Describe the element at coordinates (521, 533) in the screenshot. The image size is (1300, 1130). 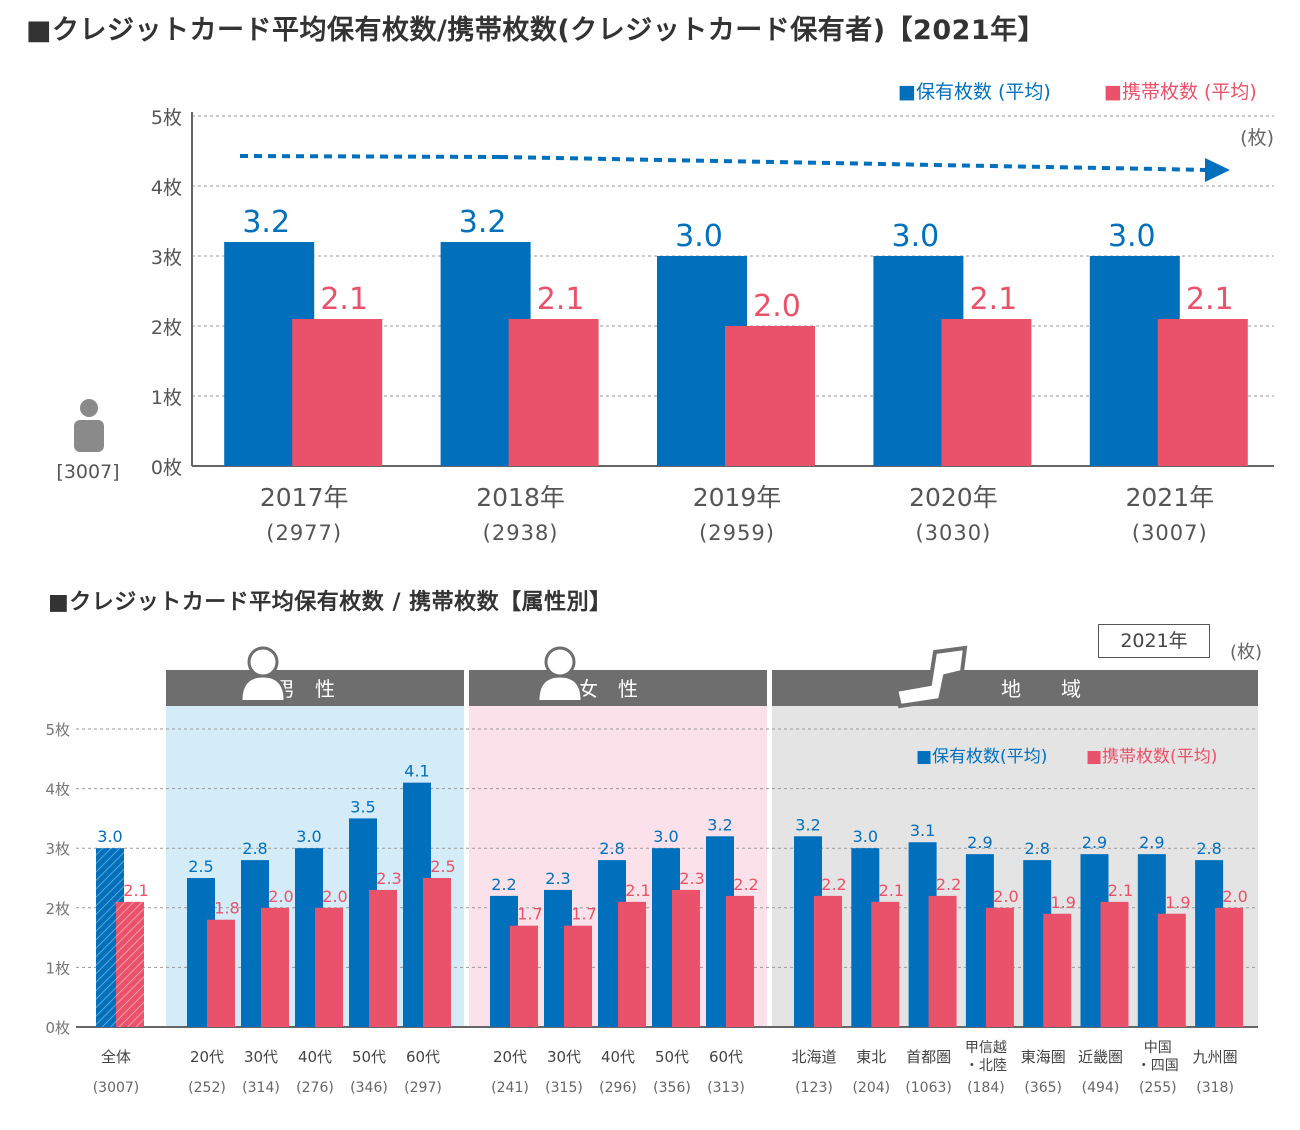
I see `x-sample-size: (2938)` at that location.